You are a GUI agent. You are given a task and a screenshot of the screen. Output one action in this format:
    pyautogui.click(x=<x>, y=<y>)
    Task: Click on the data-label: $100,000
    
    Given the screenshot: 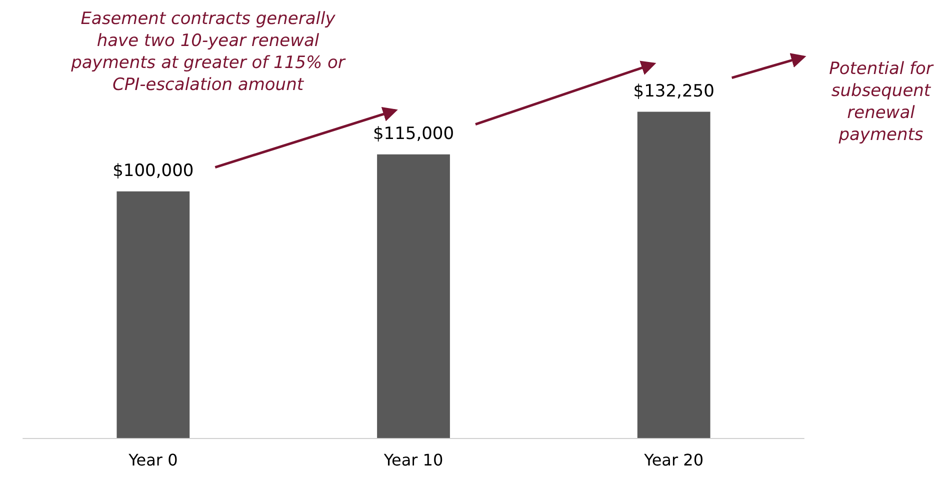 What is the action you would take?
    pyautogui.click(x=153, y=170)
    